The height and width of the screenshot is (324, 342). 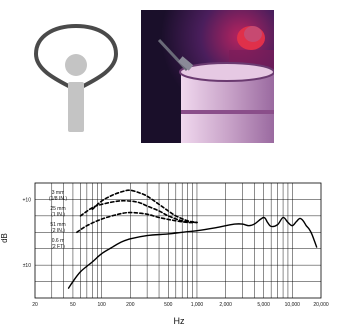 What do you see at coordinates (76, 65) in the screenshot?
I see `microphone-head` at bounding box center [76, 65].